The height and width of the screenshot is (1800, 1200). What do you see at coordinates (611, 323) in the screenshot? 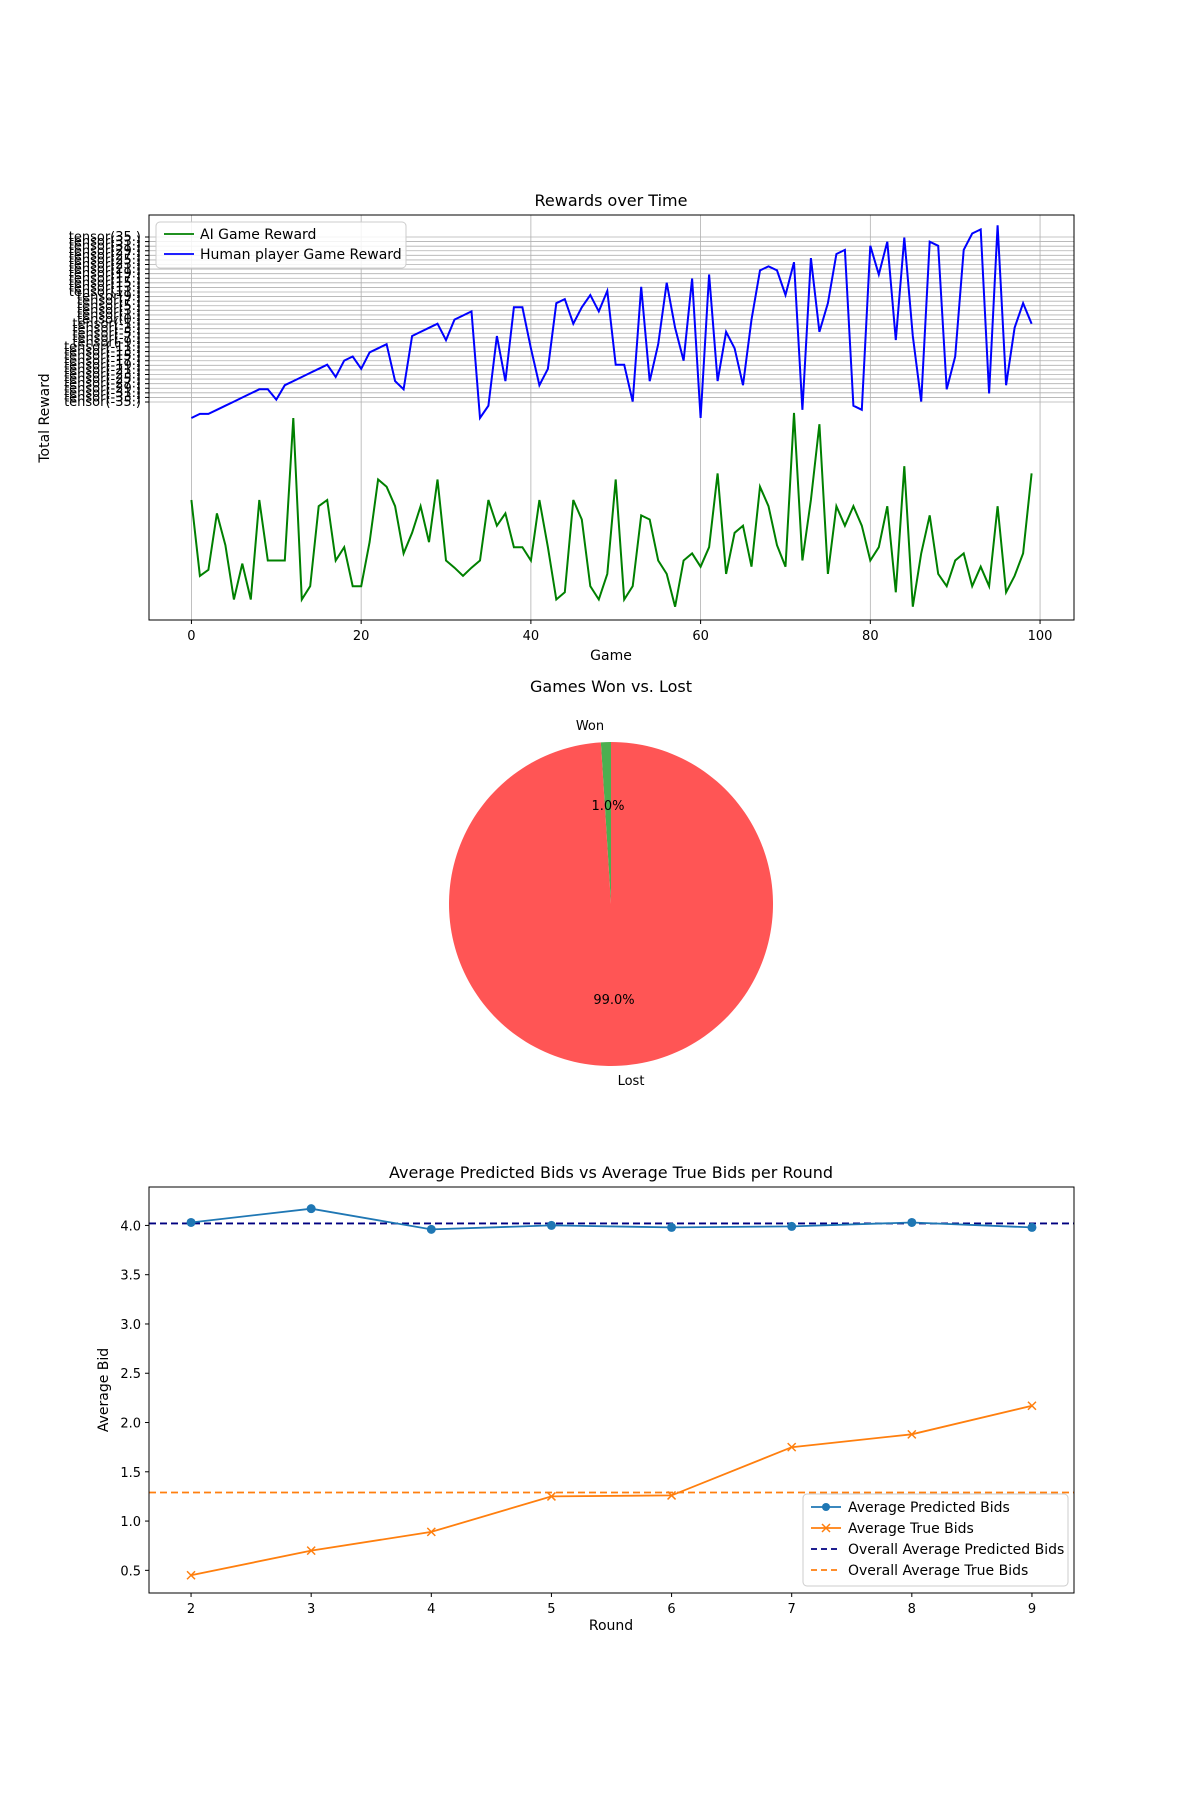
I see `human-reward-line` at bounding box center [611, 323].